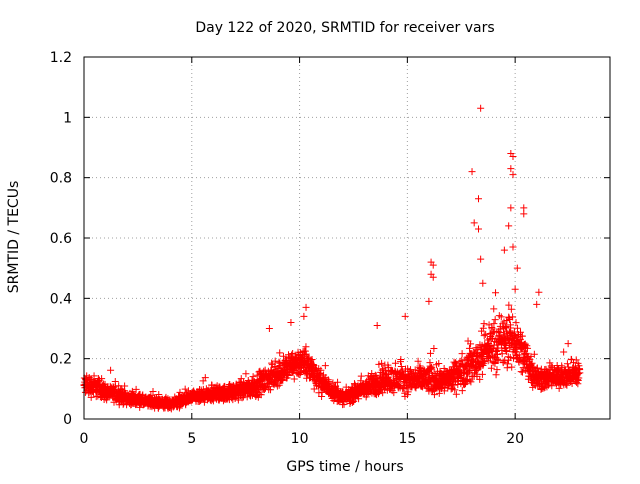 The image size is (640, 484). Describe the element at coordinates (84, 439) in the screenshot. I see `x-tick-label: 0` at that location.